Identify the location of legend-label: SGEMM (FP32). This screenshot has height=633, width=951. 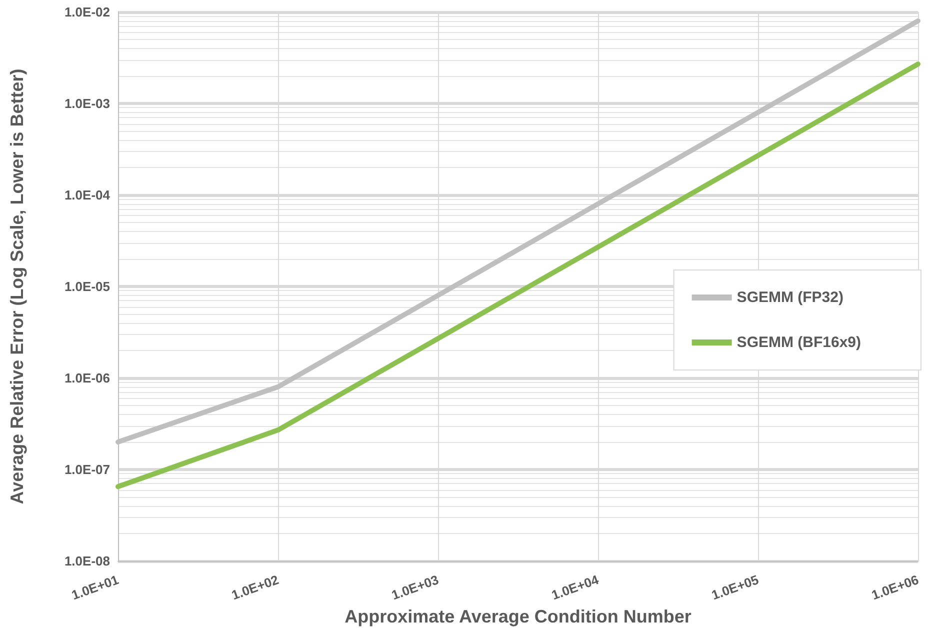
(790, 297).